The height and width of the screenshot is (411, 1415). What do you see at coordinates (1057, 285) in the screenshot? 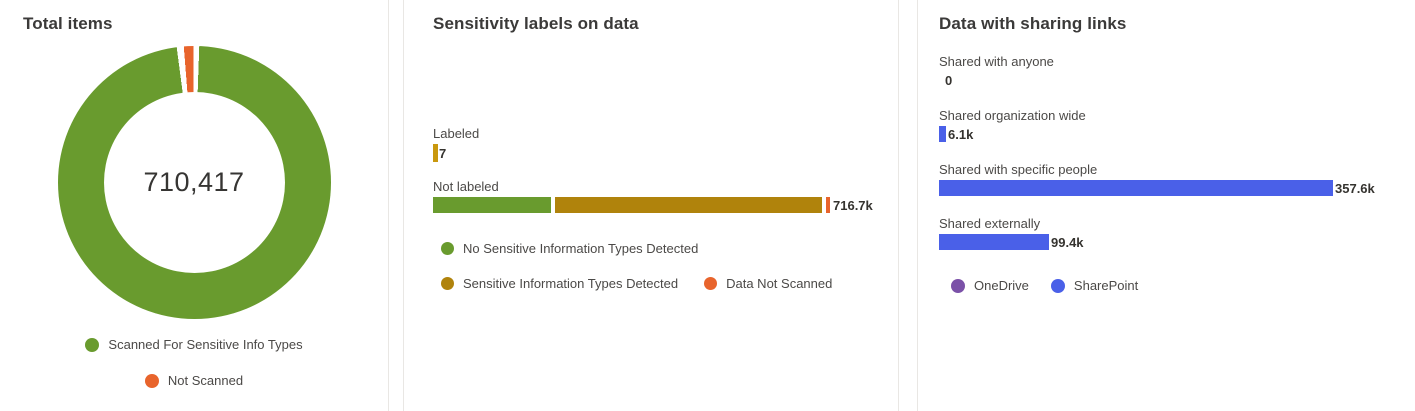
I see `sharepoint-legend-dot-icon` at bounding box center [1057, 285].